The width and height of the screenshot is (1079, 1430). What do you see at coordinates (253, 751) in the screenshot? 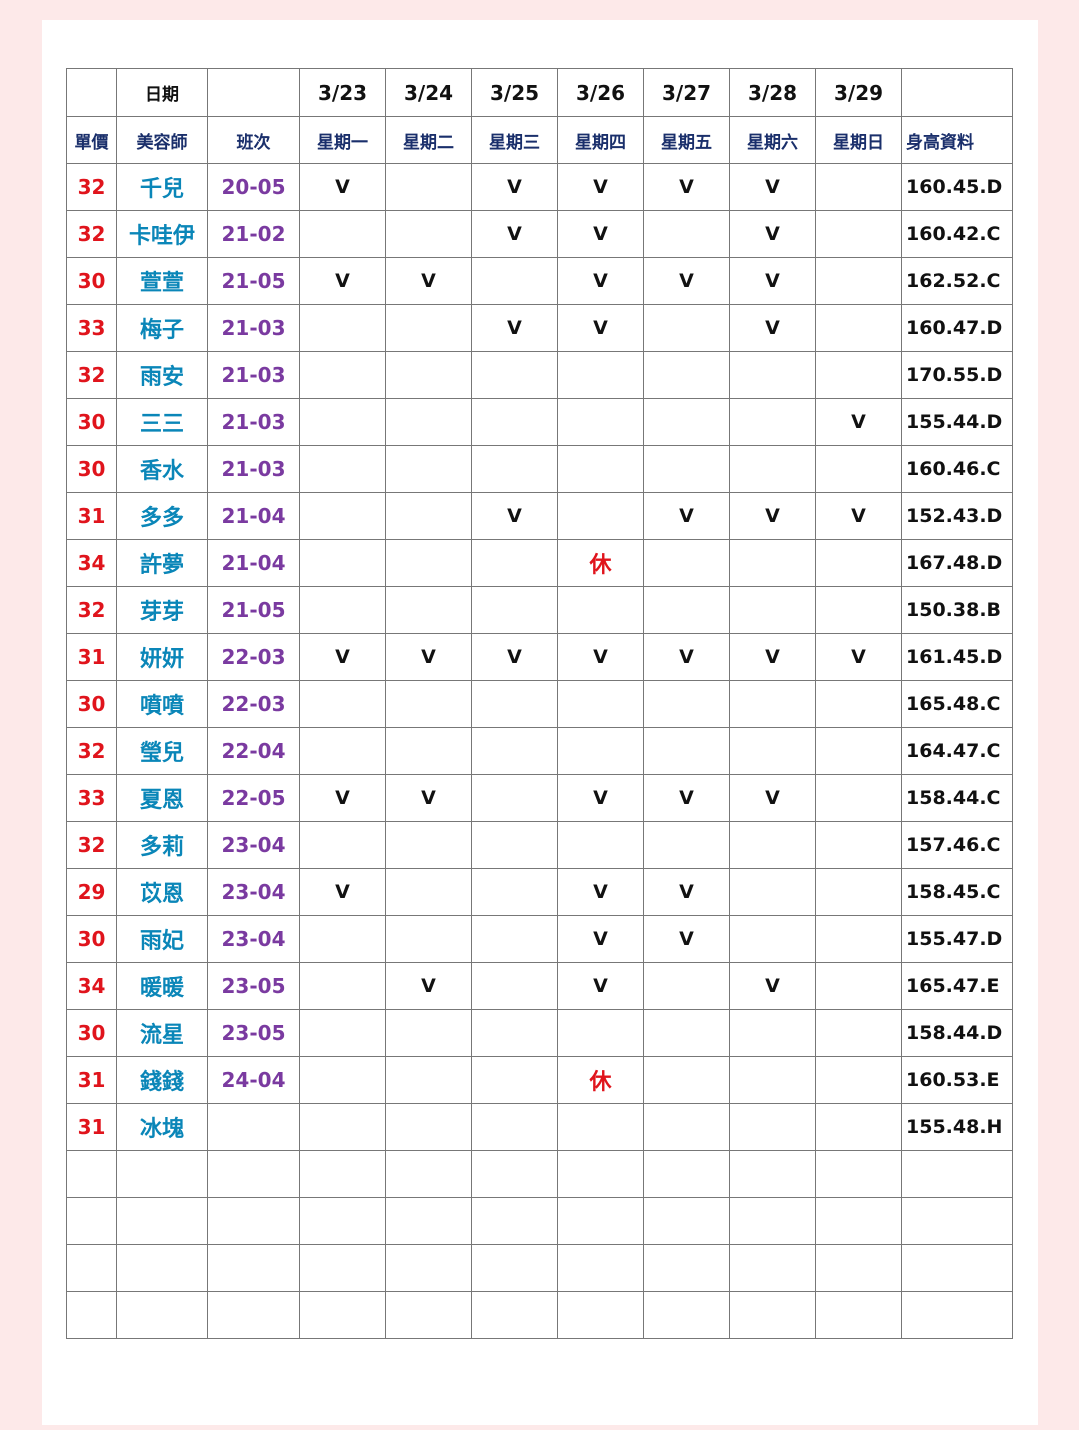
I see `shift-cell: 22-04` at bounding box center [253, 751].